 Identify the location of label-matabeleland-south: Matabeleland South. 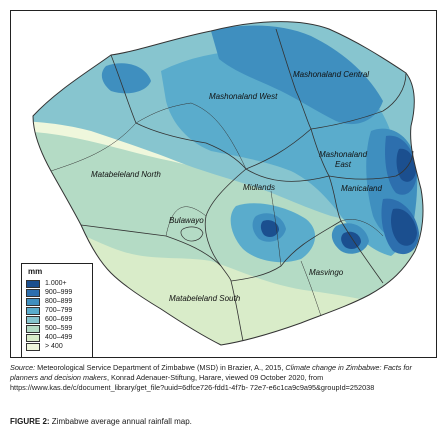
(205, 298).